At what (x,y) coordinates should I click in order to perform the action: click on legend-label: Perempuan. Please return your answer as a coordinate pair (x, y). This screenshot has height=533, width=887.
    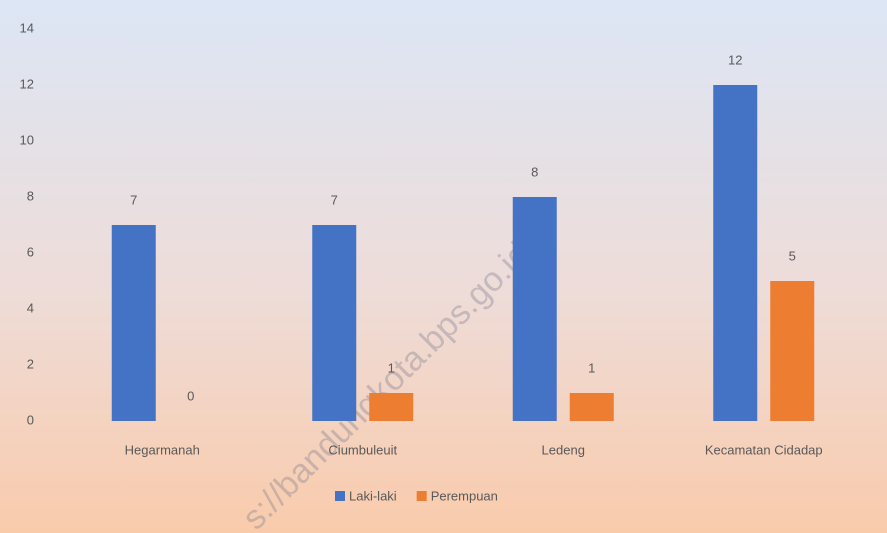
    Looking at the image, I should click on (464, 495).